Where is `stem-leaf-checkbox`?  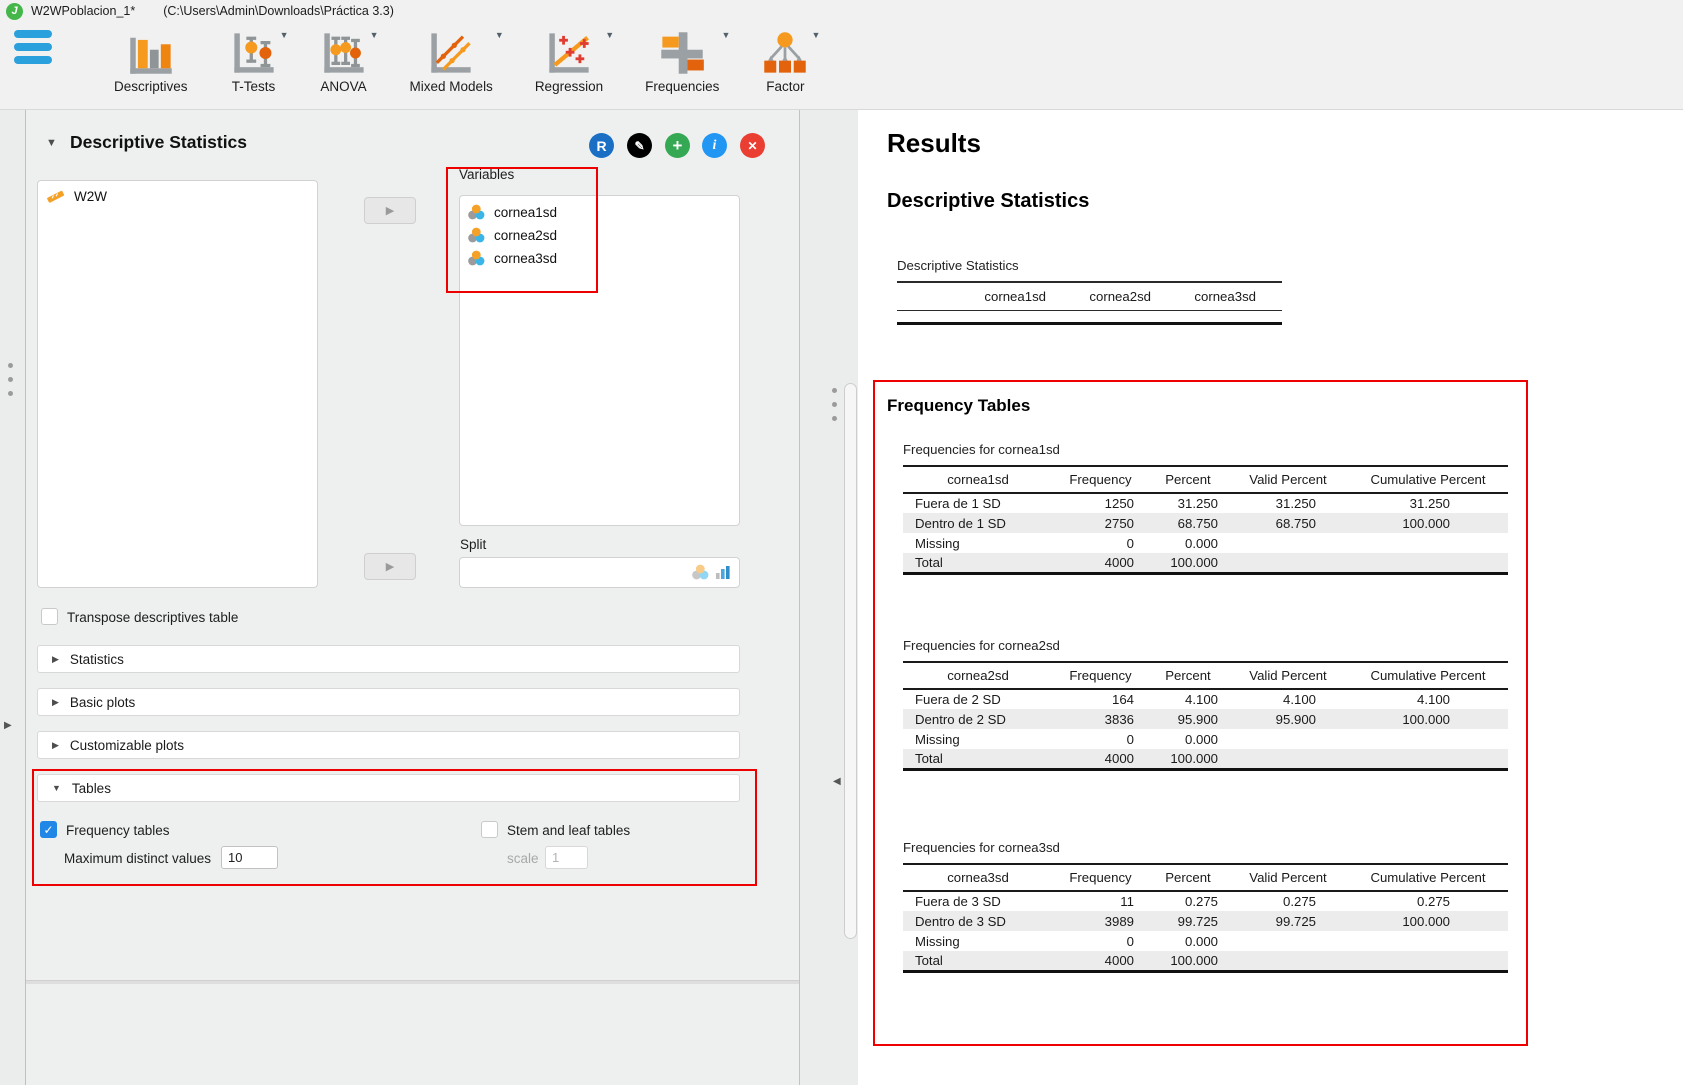 stem-leaf-checkbox is located at coordinates (489, 829).